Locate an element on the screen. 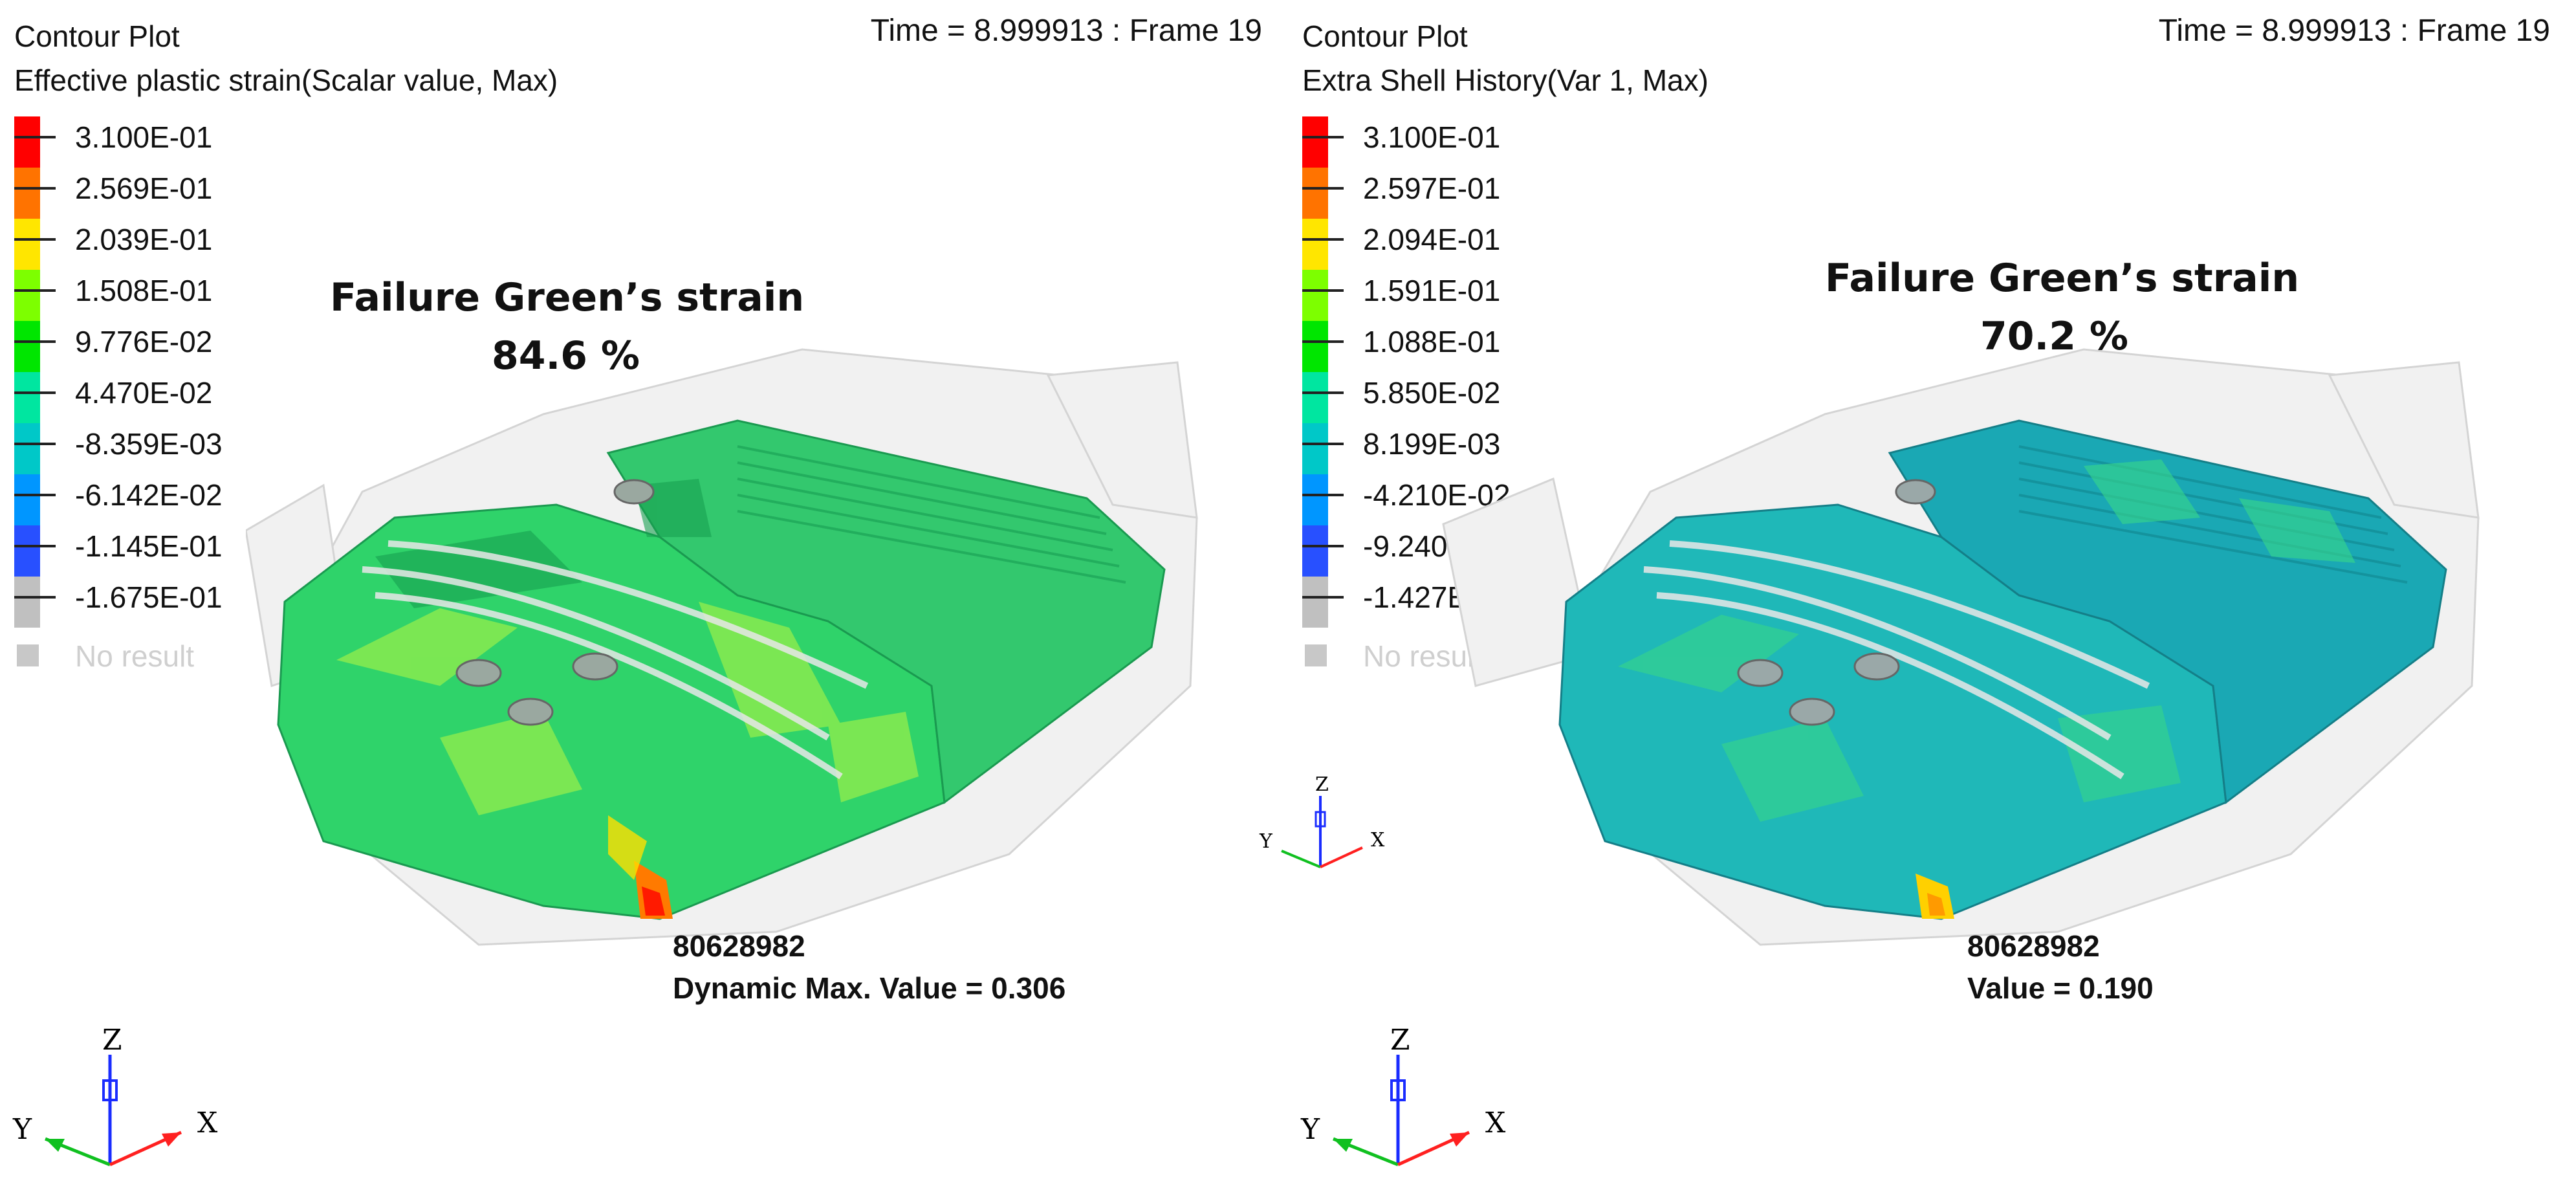 The width and height of the screenshot is (2576, 1188). legend-entry: -1.675E-01 is located at coordinates (150, 602).